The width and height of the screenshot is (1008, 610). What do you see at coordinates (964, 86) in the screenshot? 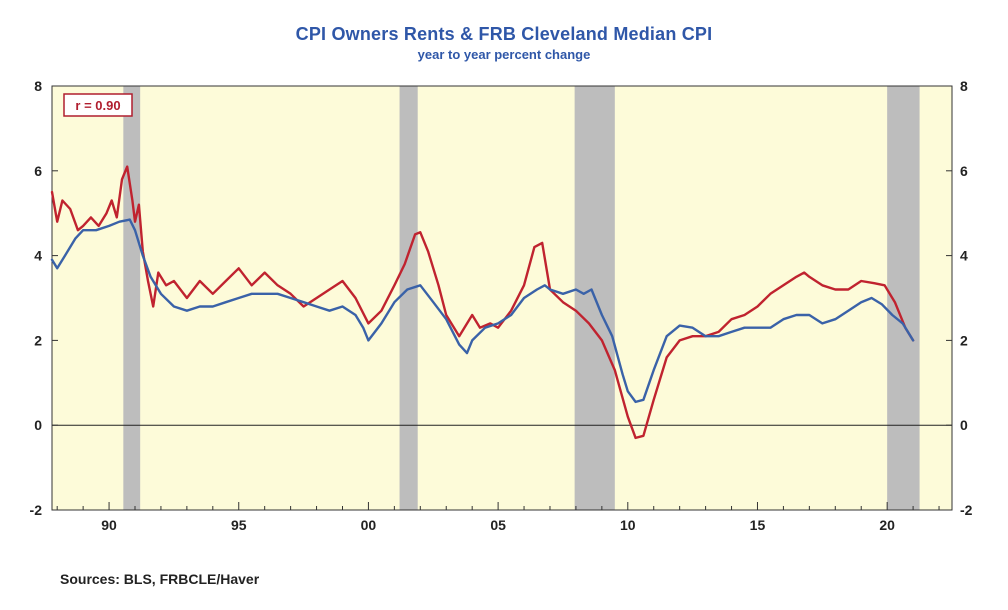
I see `y-tick-label-right: 8` at bounding box center [964, 86].